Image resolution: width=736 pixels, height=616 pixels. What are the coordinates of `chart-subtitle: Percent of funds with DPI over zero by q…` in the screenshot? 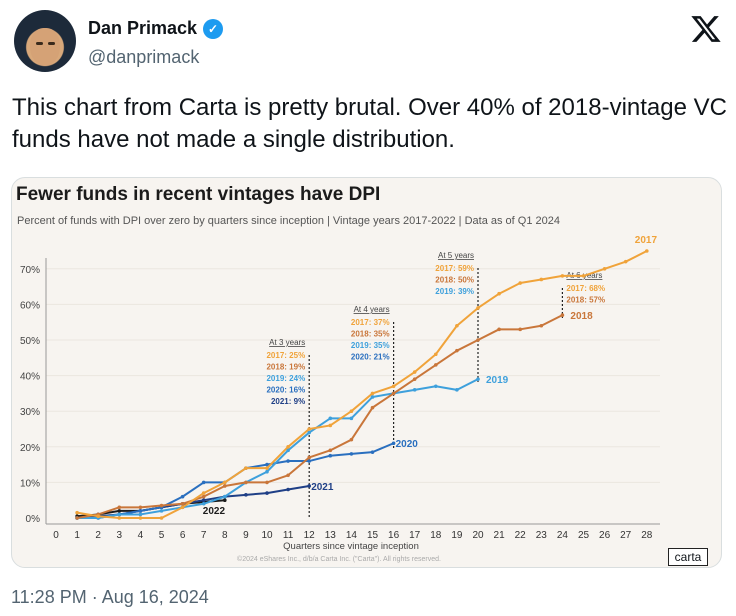 It's located at (288, 221).